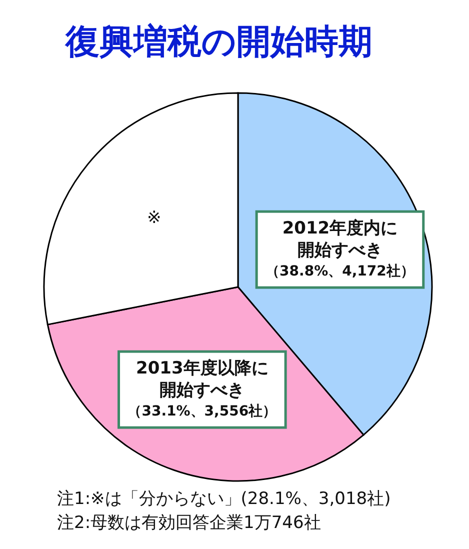 This screenshot has width=469, height=549. Describe the element at coordinates (224, 499) in the screenshot. I see `text: 注1:※は「分からない」(28.1%、3,018社)` at that location.